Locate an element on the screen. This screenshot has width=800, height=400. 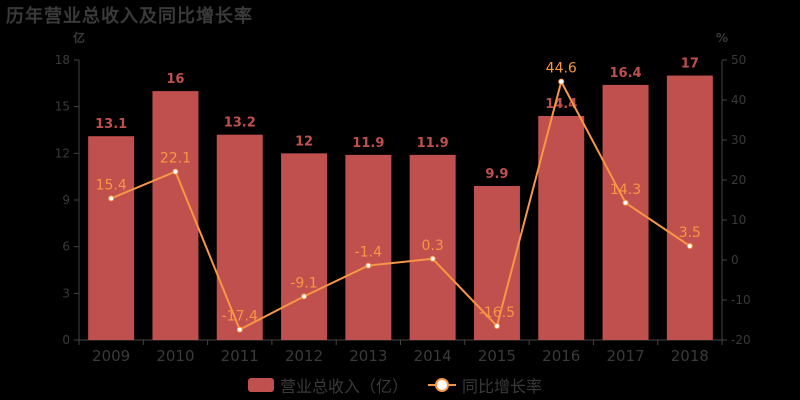
growth-value-label: 3.5 is located at coordinates (690, 233).